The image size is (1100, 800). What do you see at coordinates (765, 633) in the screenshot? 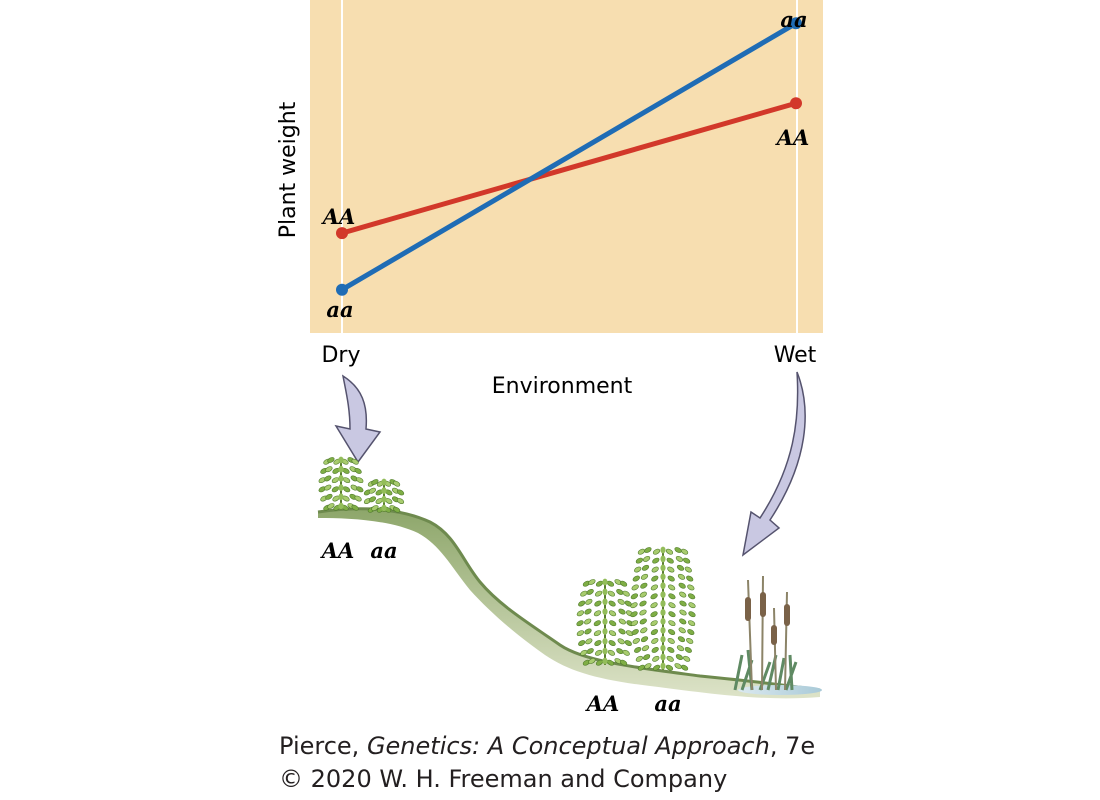
I see `cattails-illustration` at bounding box center [765, 633].